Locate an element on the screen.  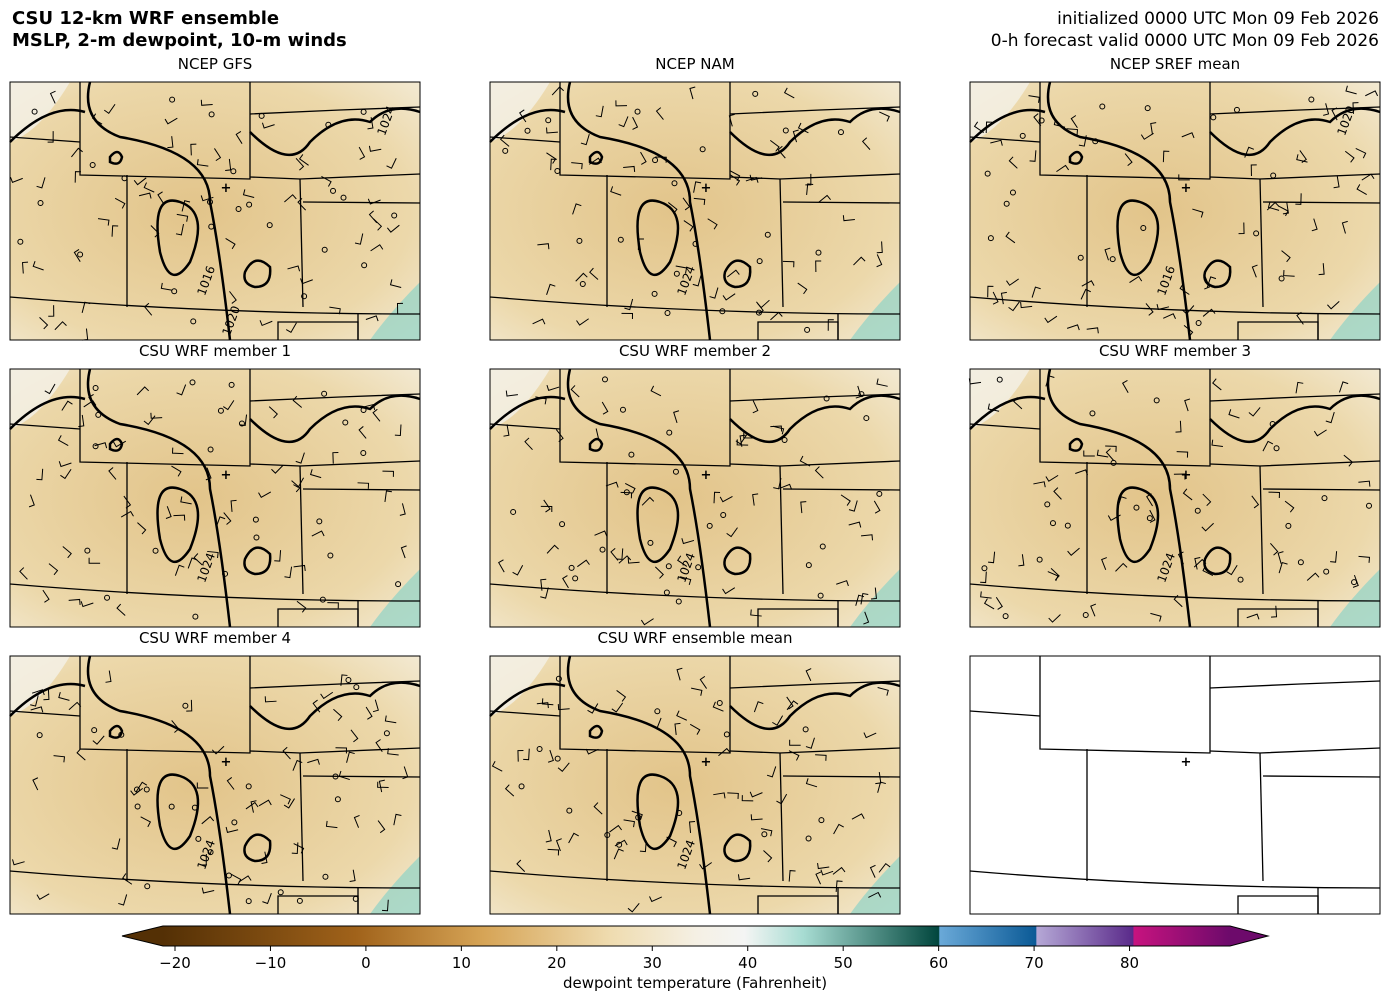
teal-corner is located at coordinates (395, 598).